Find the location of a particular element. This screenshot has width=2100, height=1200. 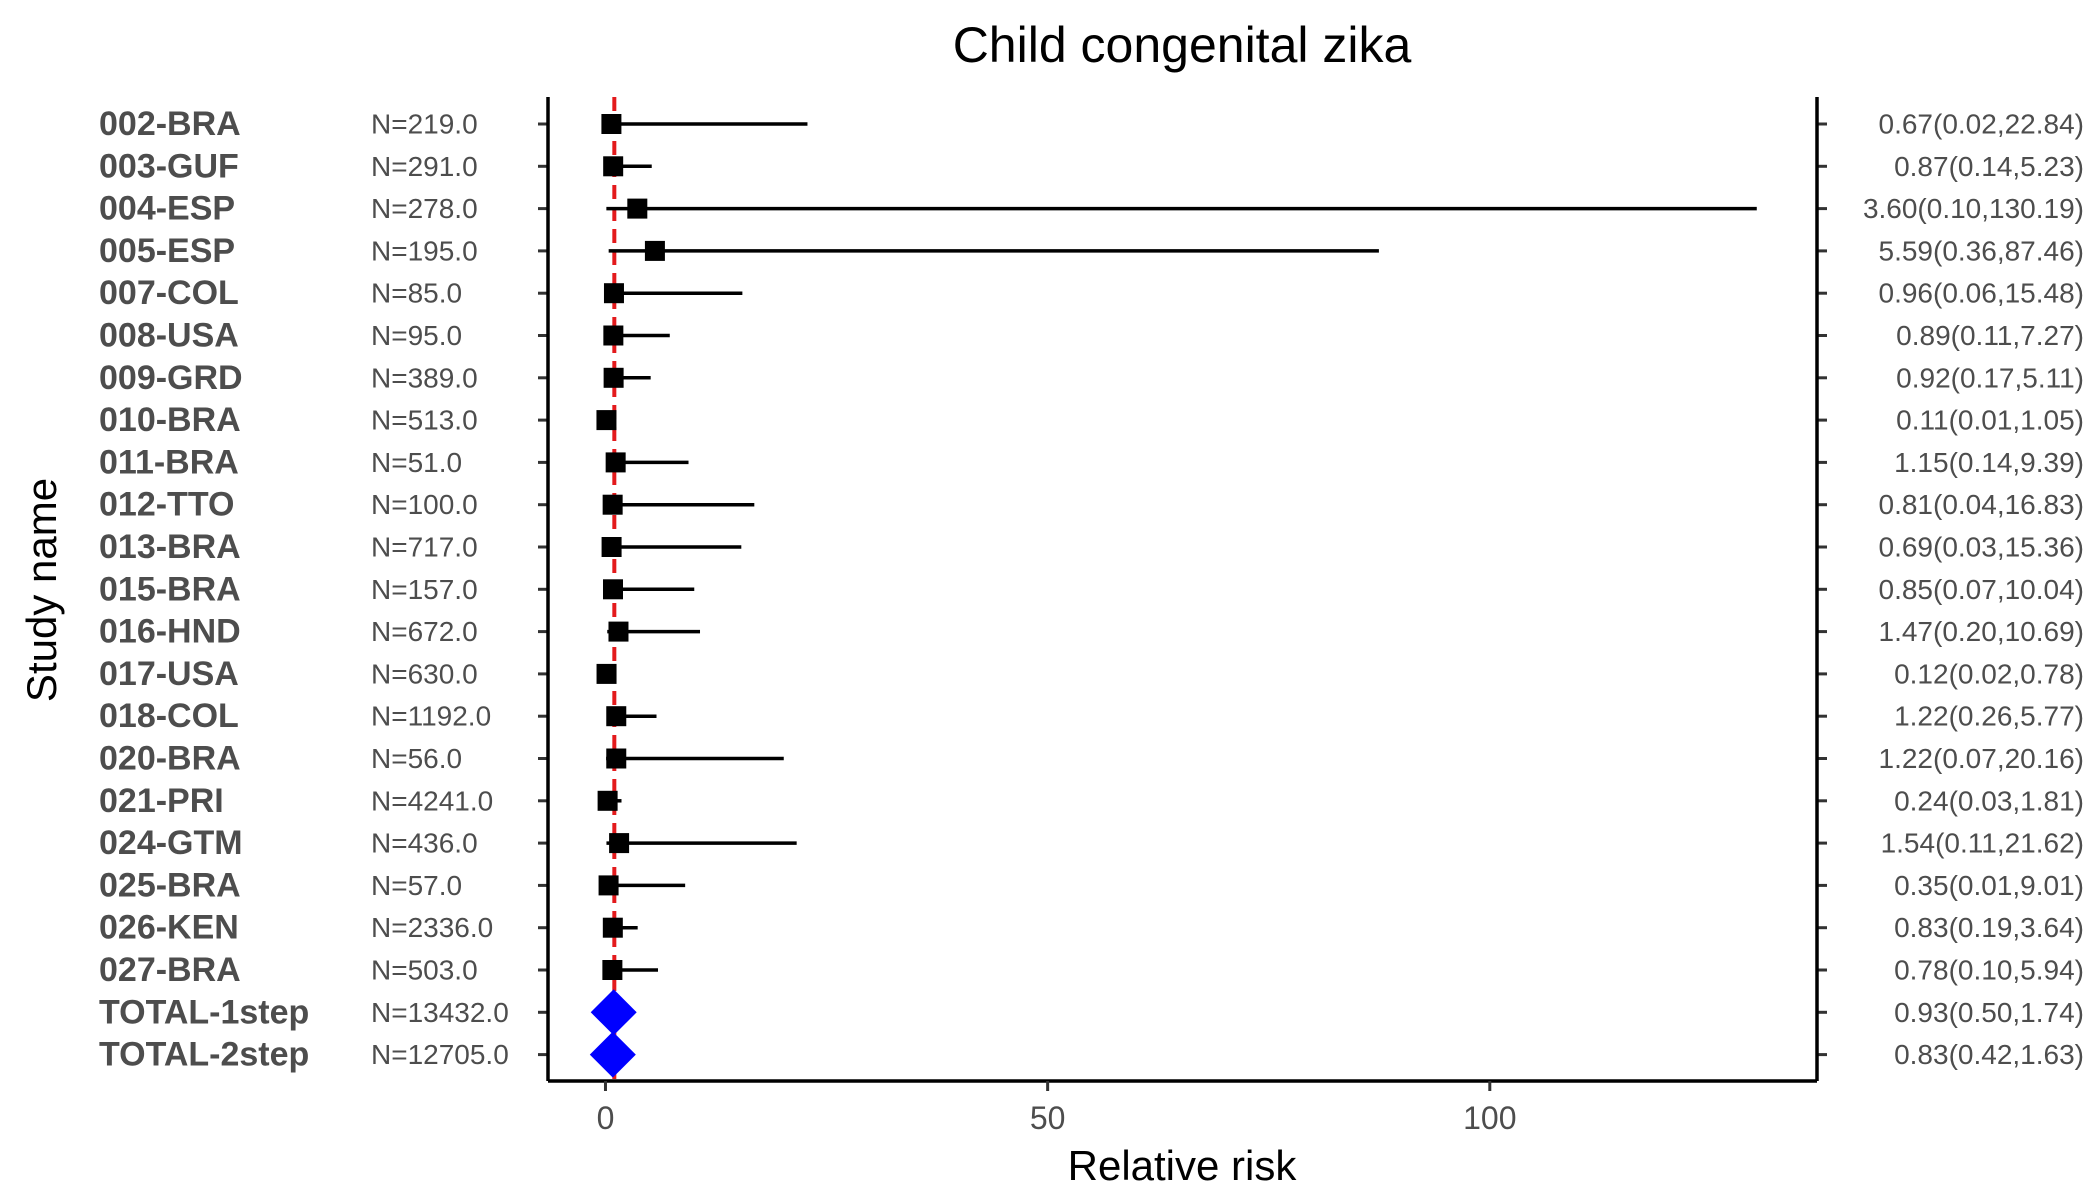

sample-size-label: N=2336.0 is located at coordinates (432, 927).